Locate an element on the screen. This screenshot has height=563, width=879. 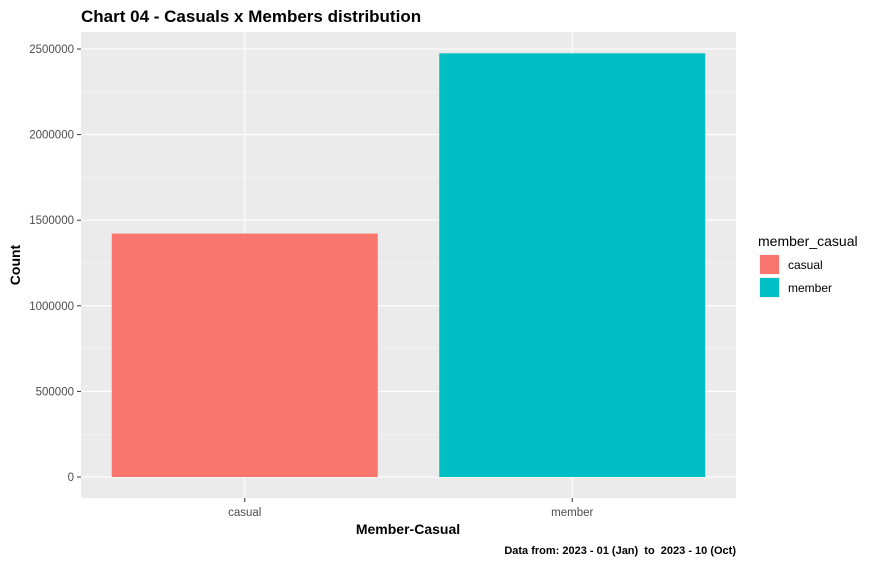
y-tick-label: 1000000 is located at coordinates (51, 307).